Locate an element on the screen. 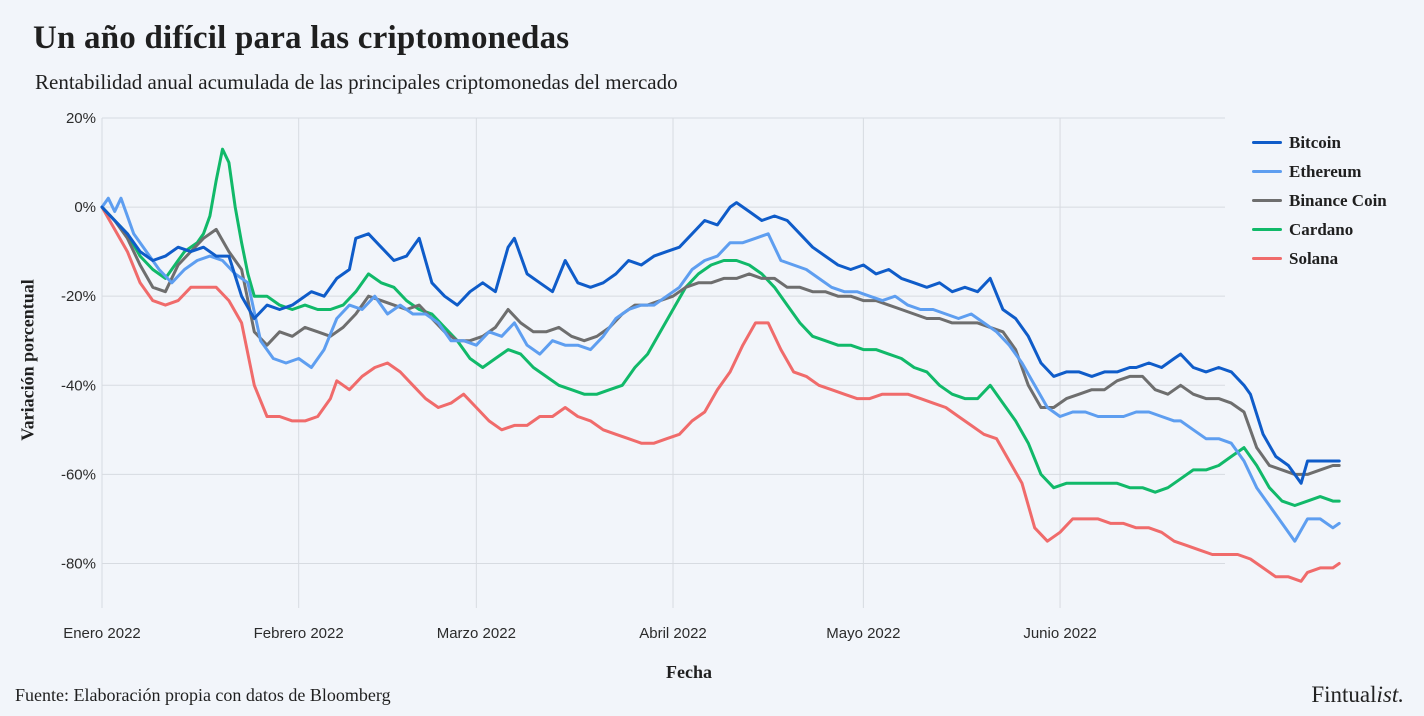  x-axis-label: Fecha is located at coordinates (689, 672).